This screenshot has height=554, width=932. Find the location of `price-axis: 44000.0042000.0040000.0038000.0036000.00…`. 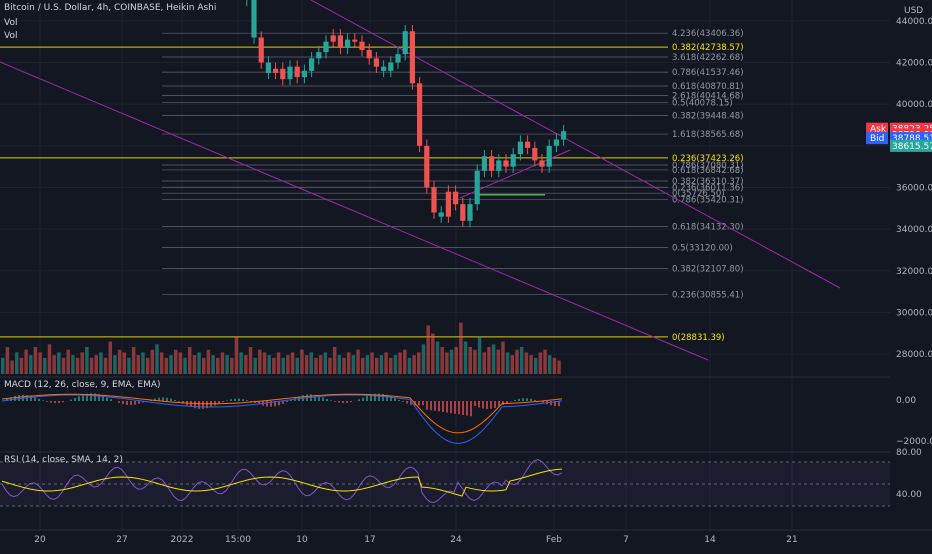

price-axis: 44000.0042000.0040000.0038000.0036000.00… is located at coordinates (899, 265).